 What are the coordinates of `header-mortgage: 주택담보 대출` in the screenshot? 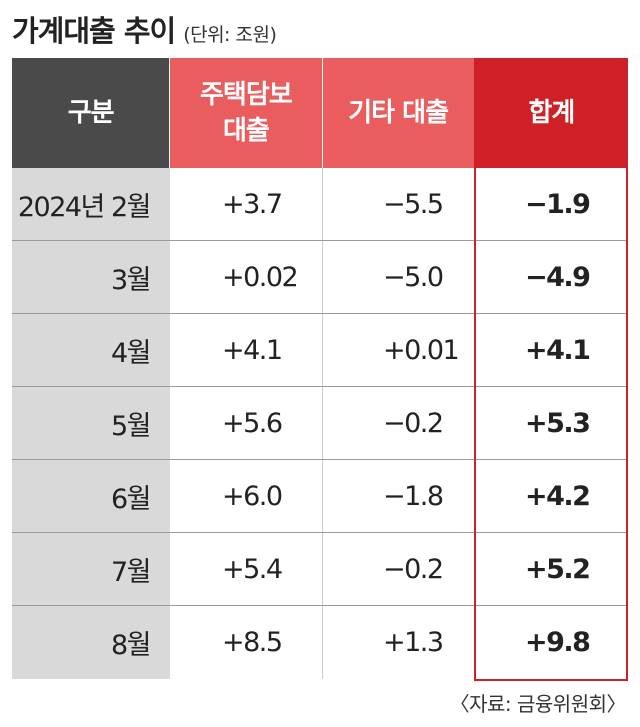 It's located at (245, 113).